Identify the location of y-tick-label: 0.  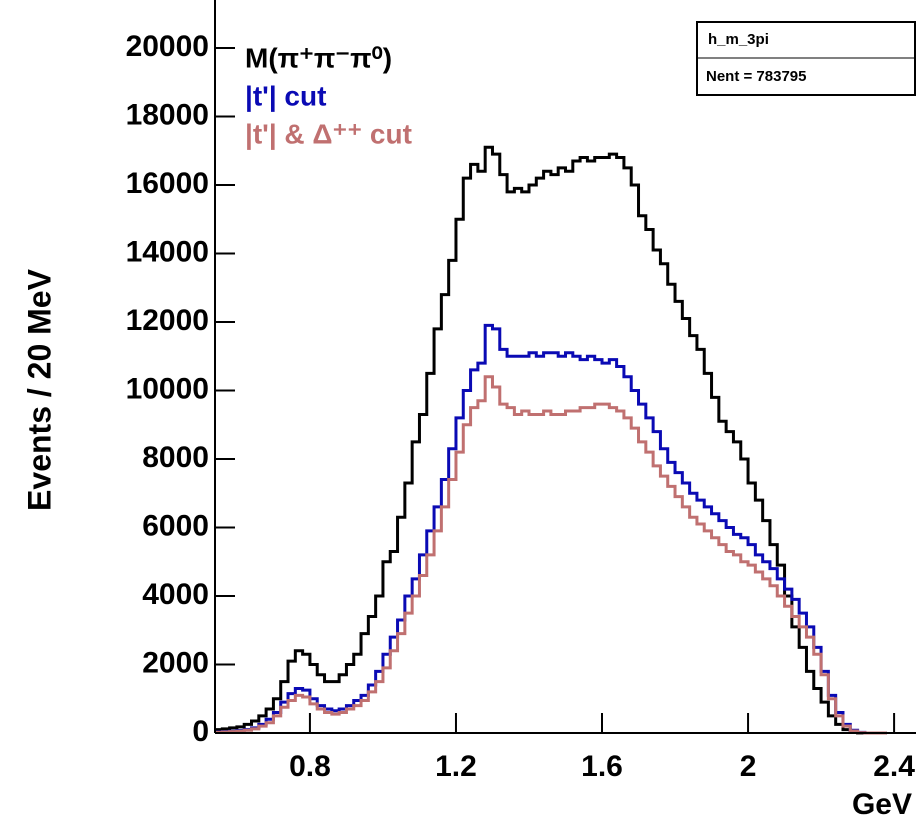
(200, 731).